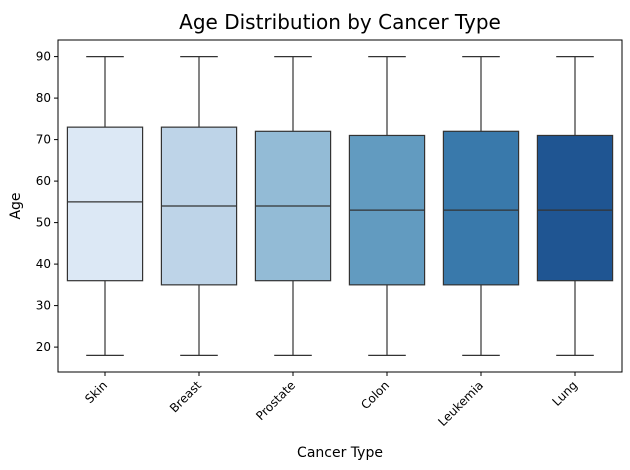  Describe the element at coordinates (47, 202) in the screenshot. I see `y-axis: 20 30 40 50 60 70 80 90` at that location.